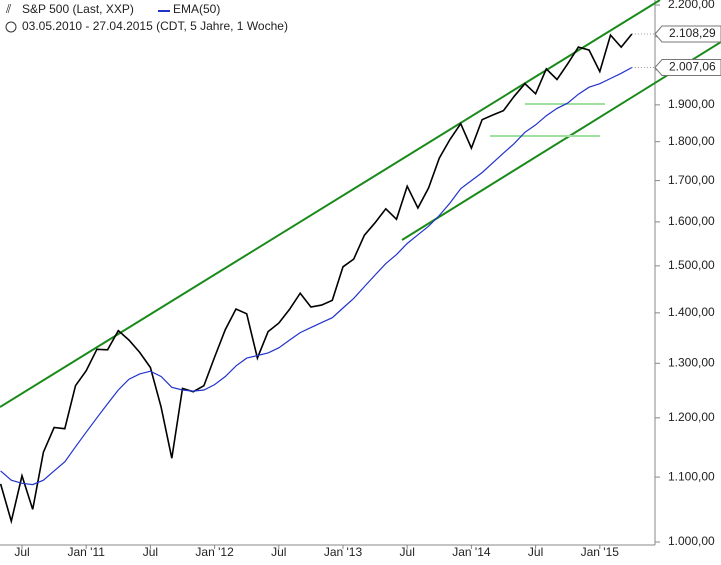 This screenshot has width=721, height=565. I want to click on y-tick-label: 1.200,00, so click(691, 417).